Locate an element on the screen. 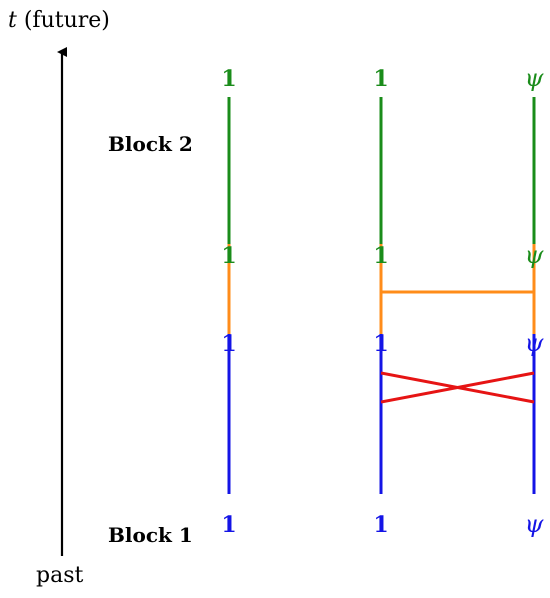 The width and height of the screenshot is (550, 598). anyon-label-middle-3: ψ is located at coordinates (535, 255).